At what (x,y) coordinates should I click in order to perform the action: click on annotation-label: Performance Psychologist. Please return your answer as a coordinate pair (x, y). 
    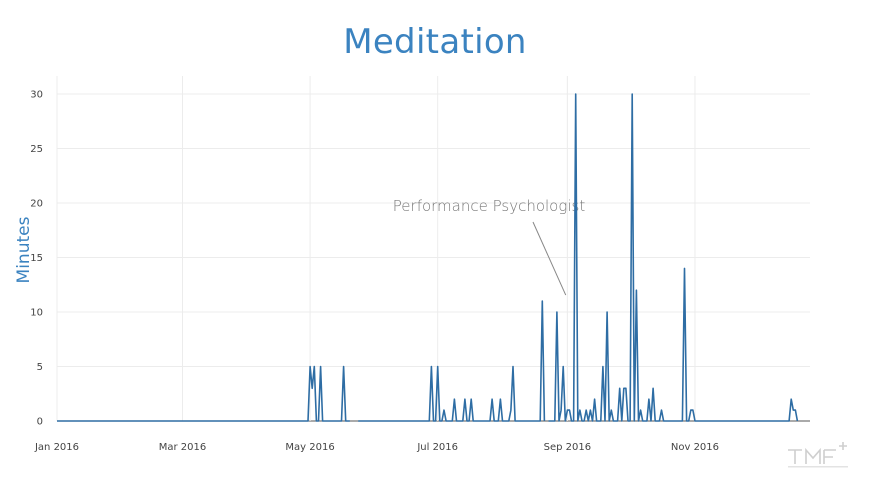
    Looking at the image, I should click on (489, 206).